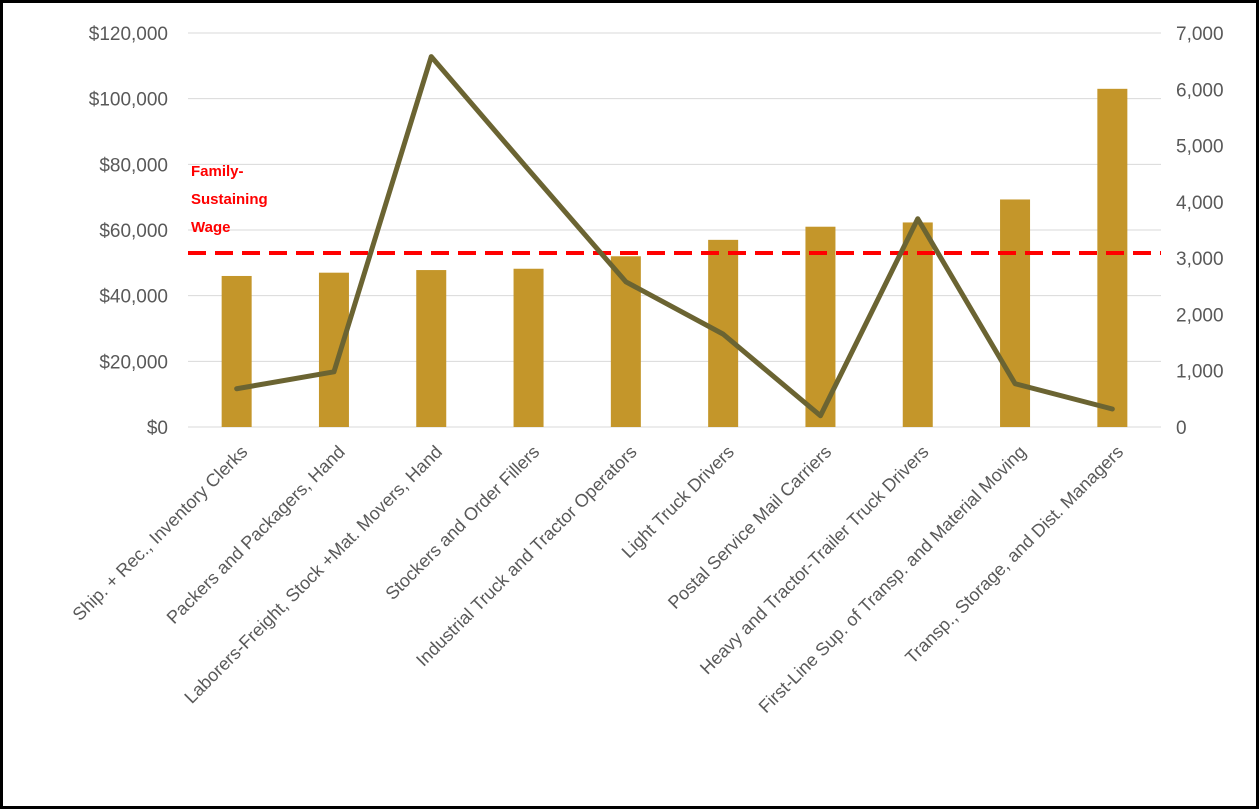 Image resolution: width=1259 pixels, height=809 pixels. Describe the element at coordinates (157, 428) in the screenshot. I see `left-axis-tick-label: $0` at that location.